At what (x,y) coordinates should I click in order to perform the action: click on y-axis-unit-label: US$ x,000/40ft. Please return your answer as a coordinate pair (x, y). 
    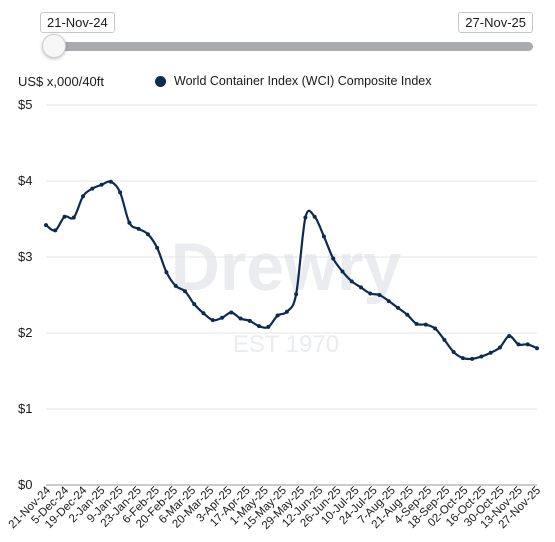
    Looking at the image, I should click on (61, 81).